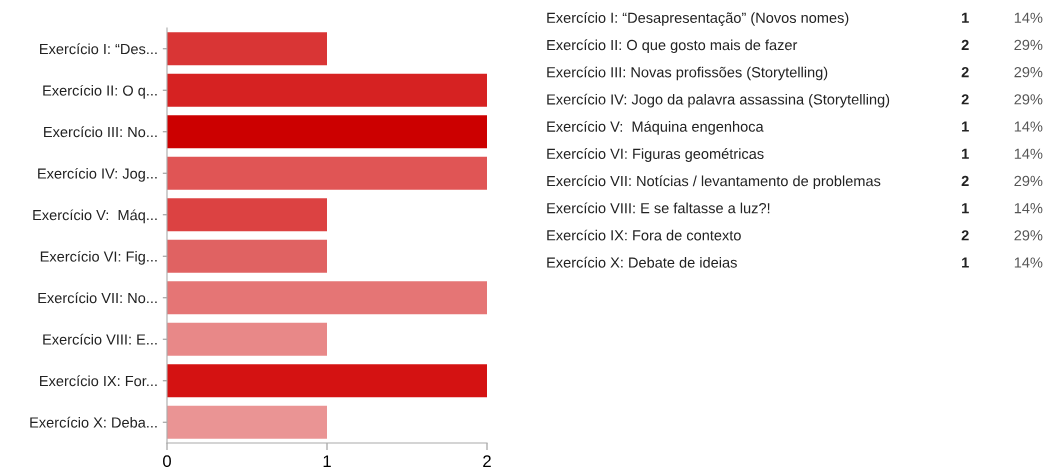 Image resolution: width=1048 pixels, height=467 pixels. Describe the element at coordinates (687, 73) in the screenshot. I see `category-label: Exercício III: Novas profissões (Storytelling)` at that location.